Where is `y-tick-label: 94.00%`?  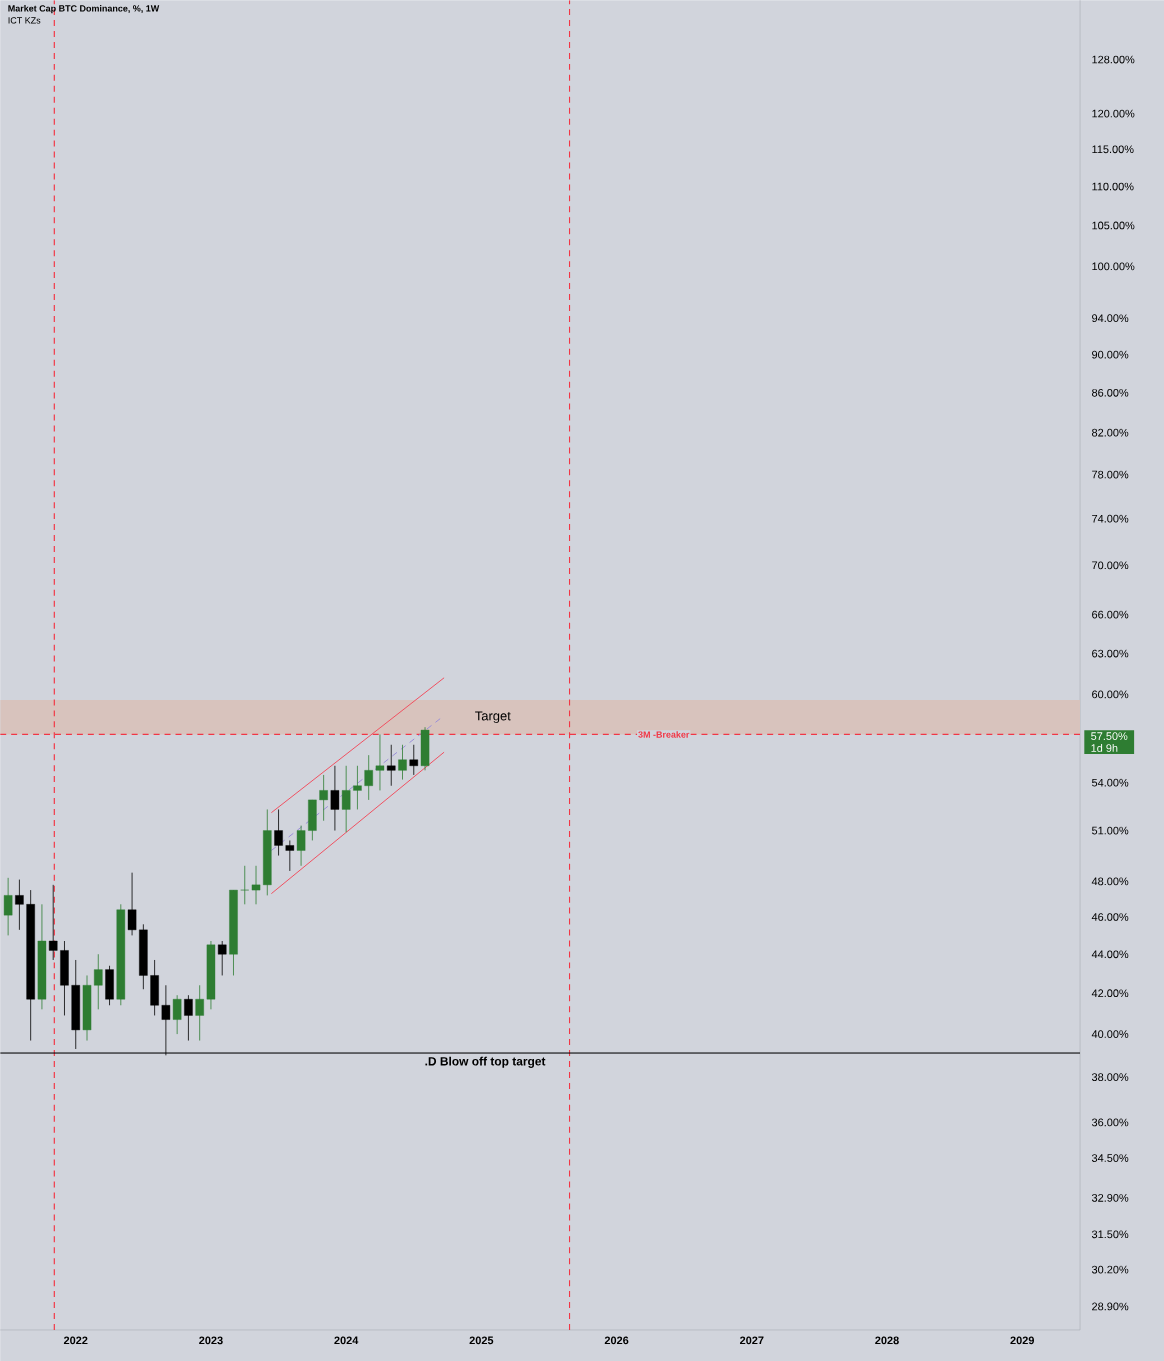
y-tick-label: 94.00% is located at coordinates (1110, 318).